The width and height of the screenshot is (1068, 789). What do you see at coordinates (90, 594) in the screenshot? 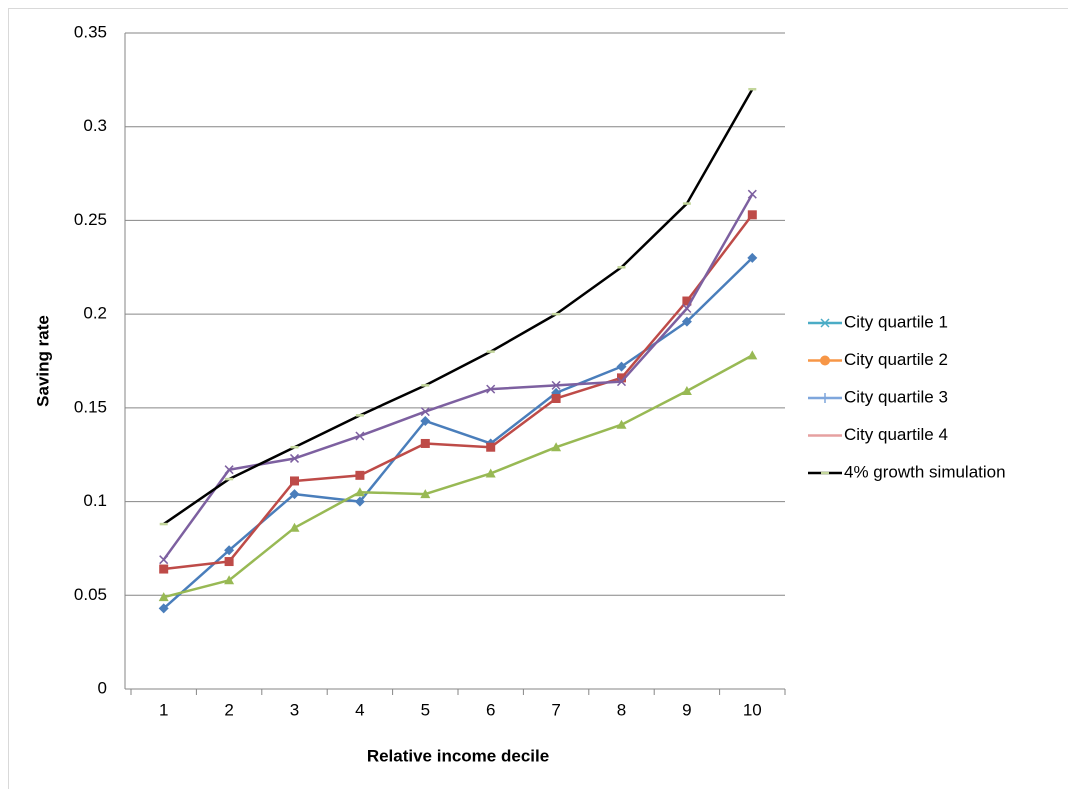
I see `y-tick-label: 0.05` at bounding box center [90, 594].